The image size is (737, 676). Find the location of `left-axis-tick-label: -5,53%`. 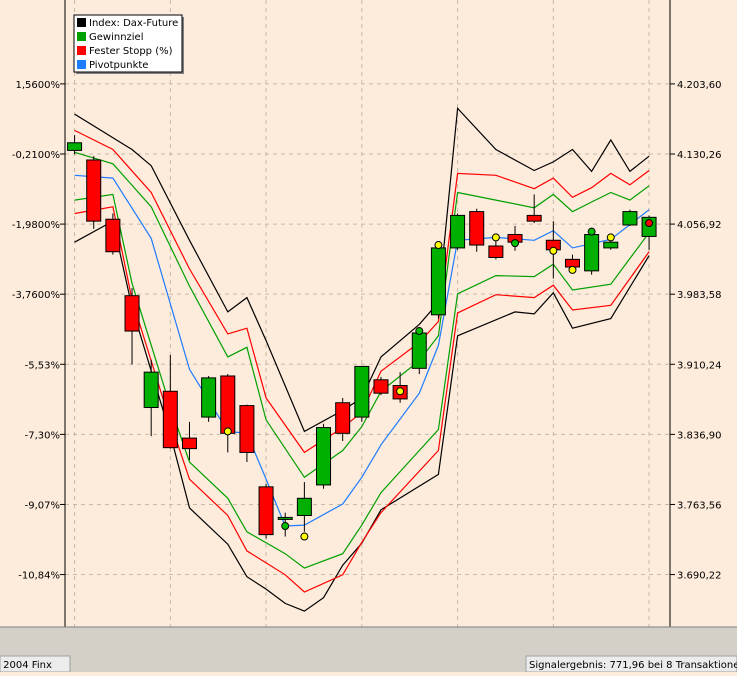

left-axis-tick-label: -5,53% is located at coordinates (42, 365).